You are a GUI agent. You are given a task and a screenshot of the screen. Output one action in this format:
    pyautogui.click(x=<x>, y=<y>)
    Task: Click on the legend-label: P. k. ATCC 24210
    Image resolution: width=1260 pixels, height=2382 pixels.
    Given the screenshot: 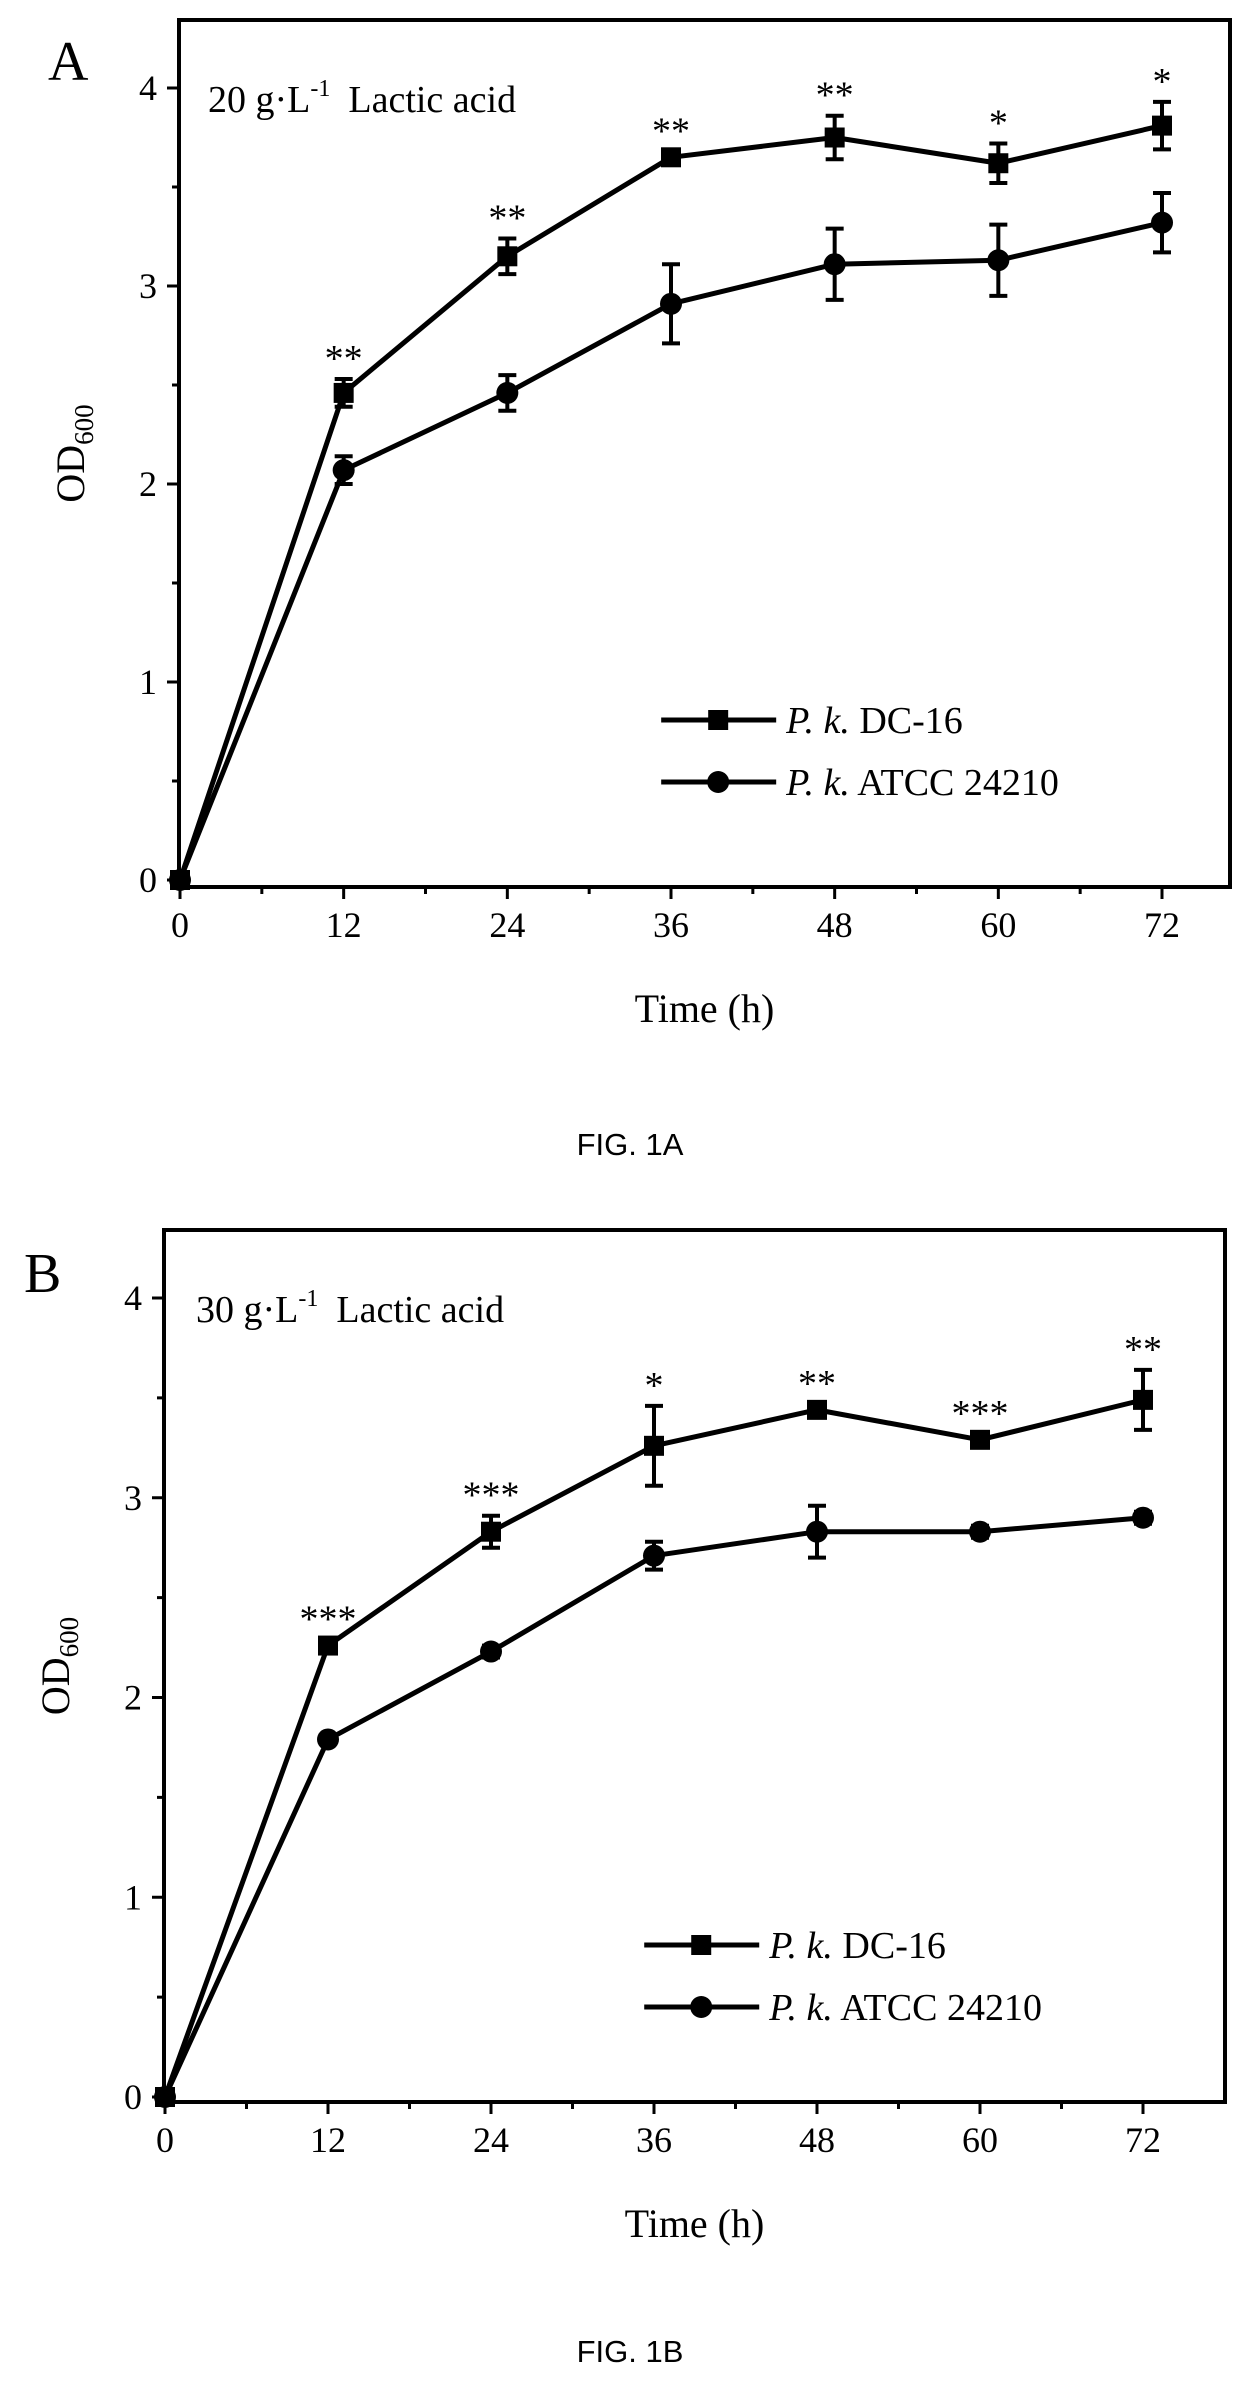 What is the action you would take?
    pyautogui.click(x=922, y=783)
    